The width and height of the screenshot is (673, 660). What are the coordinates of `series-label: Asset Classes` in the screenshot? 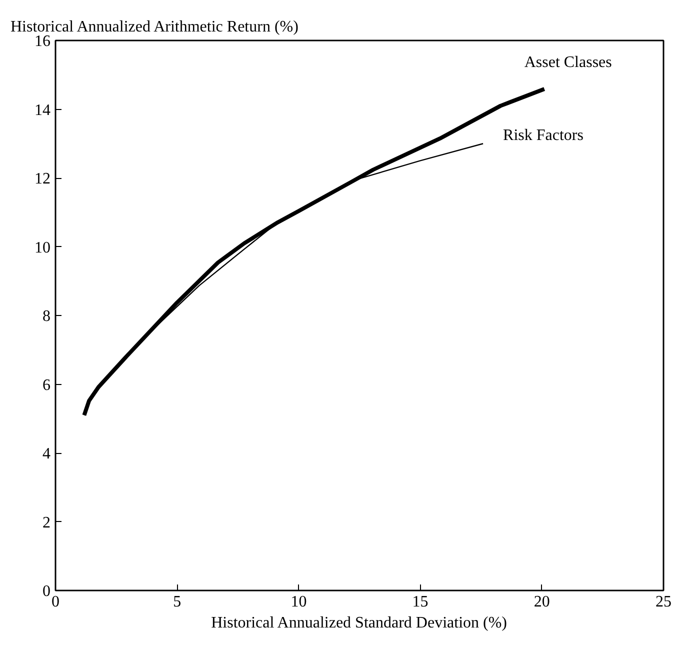 It's located at (568, 62).